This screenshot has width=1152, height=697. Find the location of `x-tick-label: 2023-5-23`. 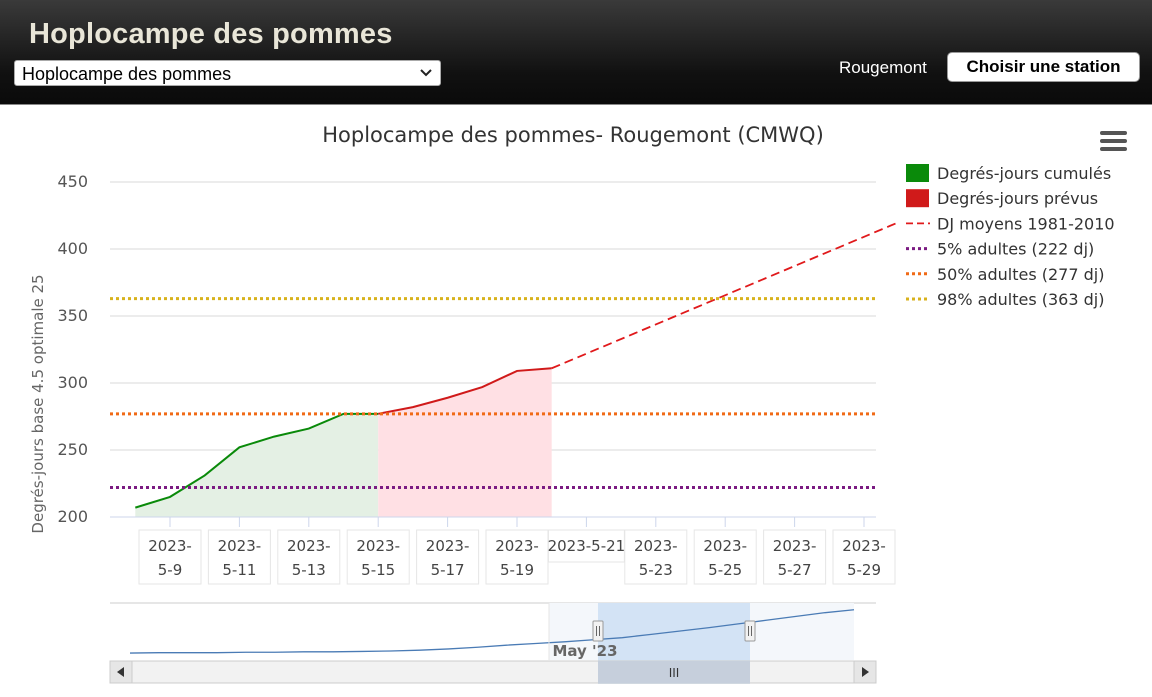

x-tick-label: 2023-5-23 is located at coordinates (656, 558).